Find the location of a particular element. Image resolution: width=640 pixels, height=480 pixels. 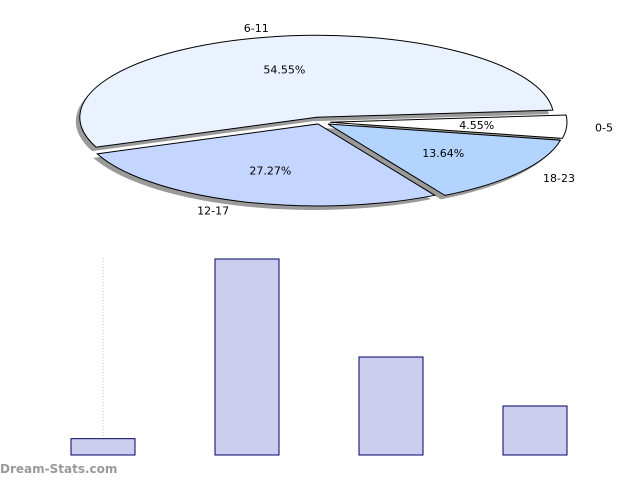

pie-category-label: 6-11 is located at coordinates (256, 28).